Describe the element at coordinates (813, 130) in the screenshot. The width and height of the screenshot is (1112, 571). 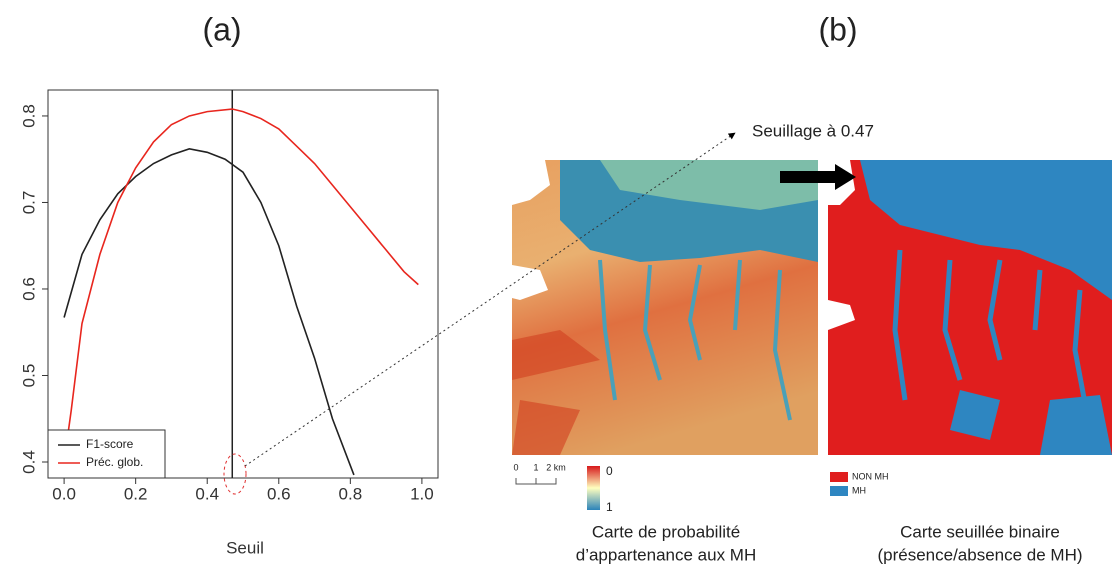
I see `annotation: Seuillage à 0.47` at that location.